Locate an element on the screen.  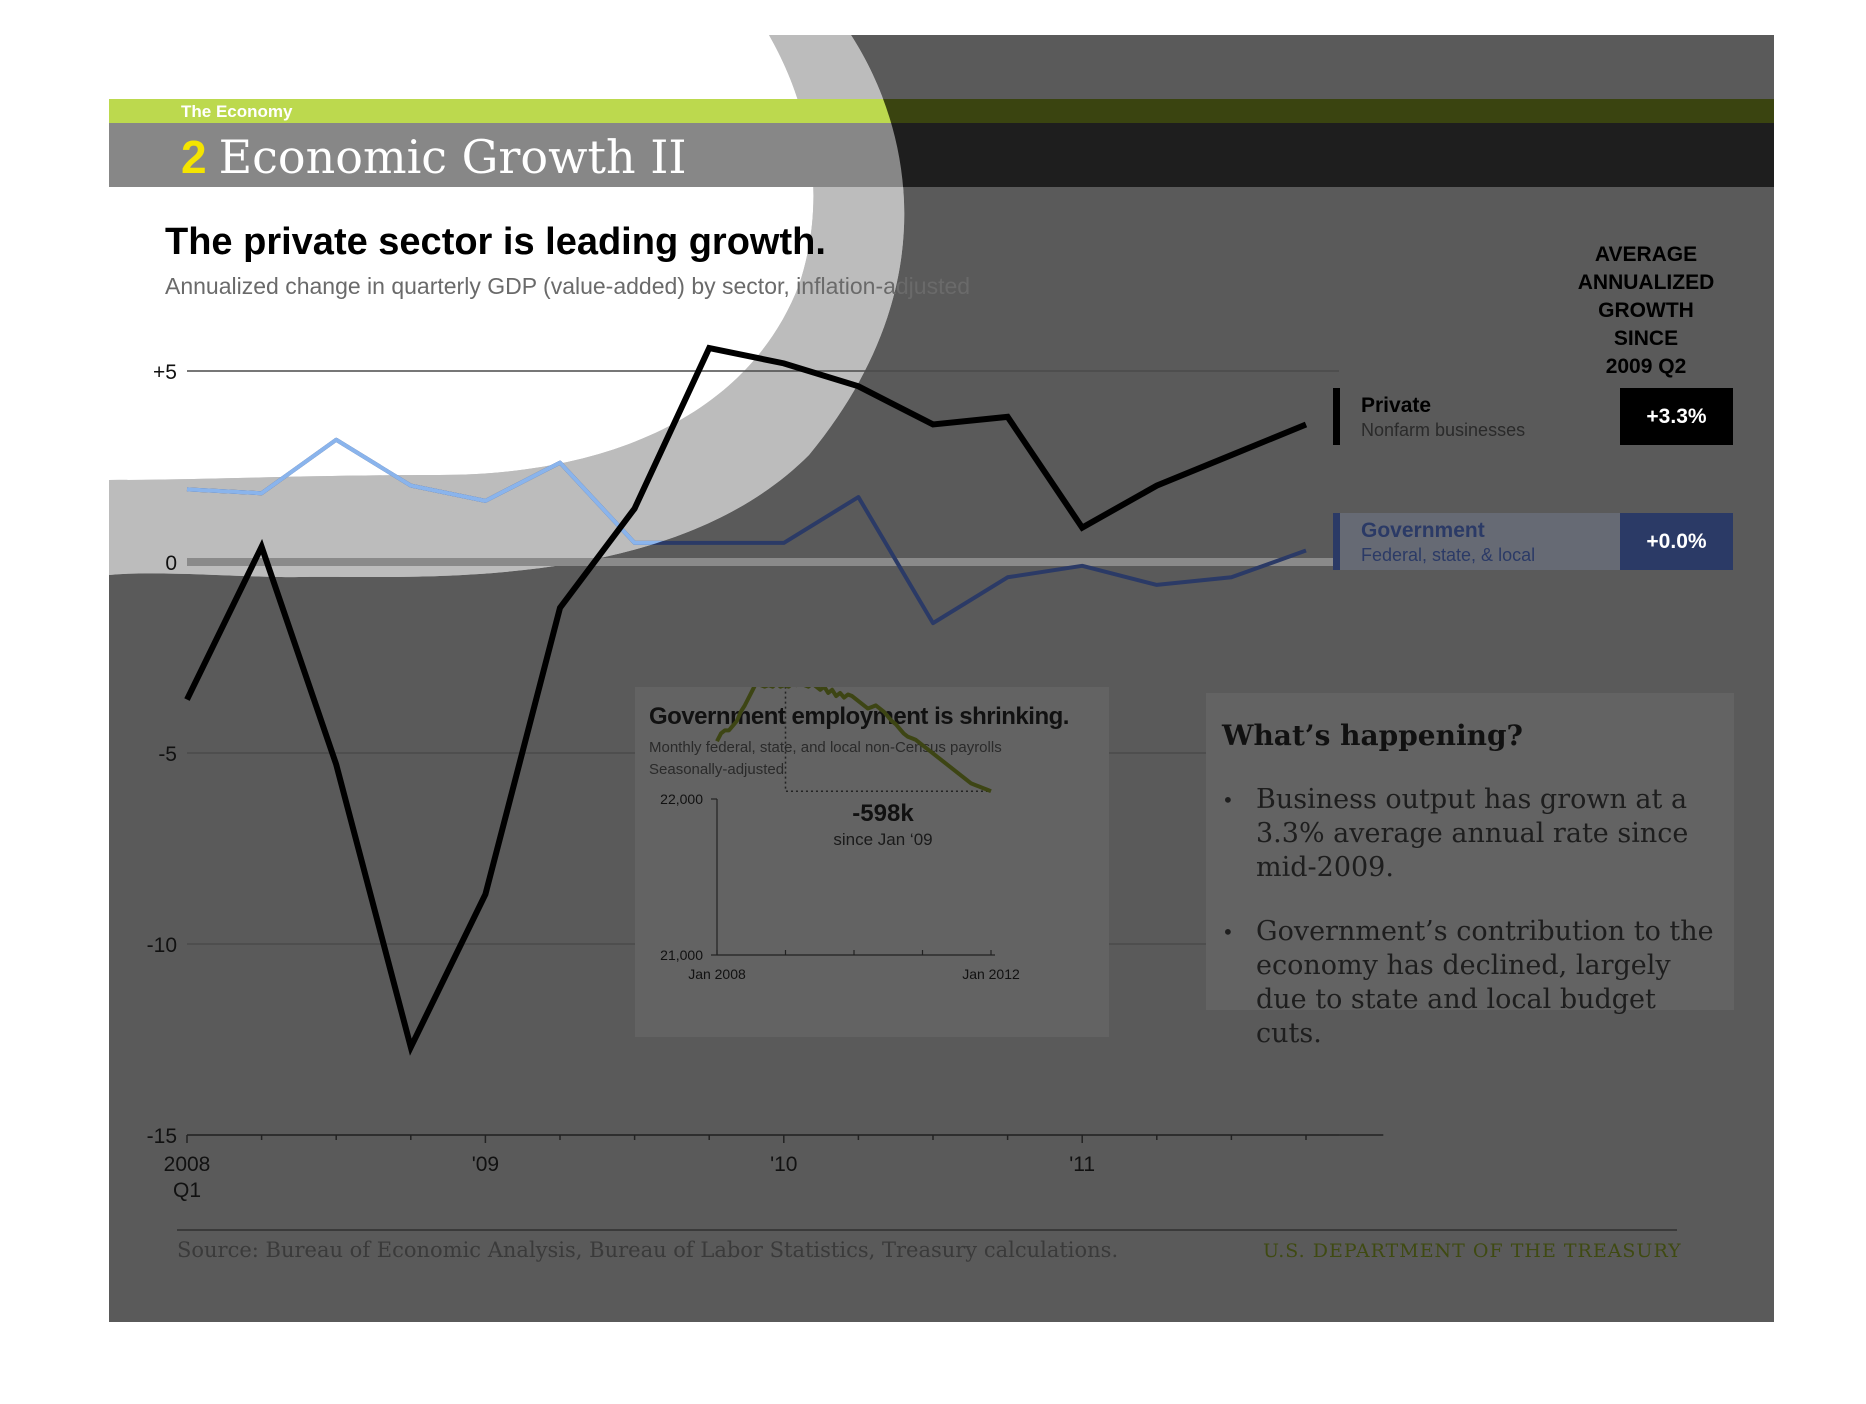
whats-happening-title: What’s happening? is located at coordinates (1372, 735).